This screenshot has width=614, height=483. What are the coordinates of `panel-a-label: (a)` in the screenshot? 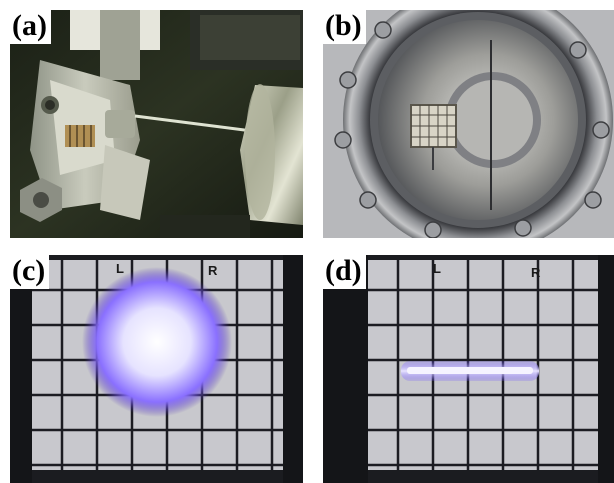 It's located at (30, 27).